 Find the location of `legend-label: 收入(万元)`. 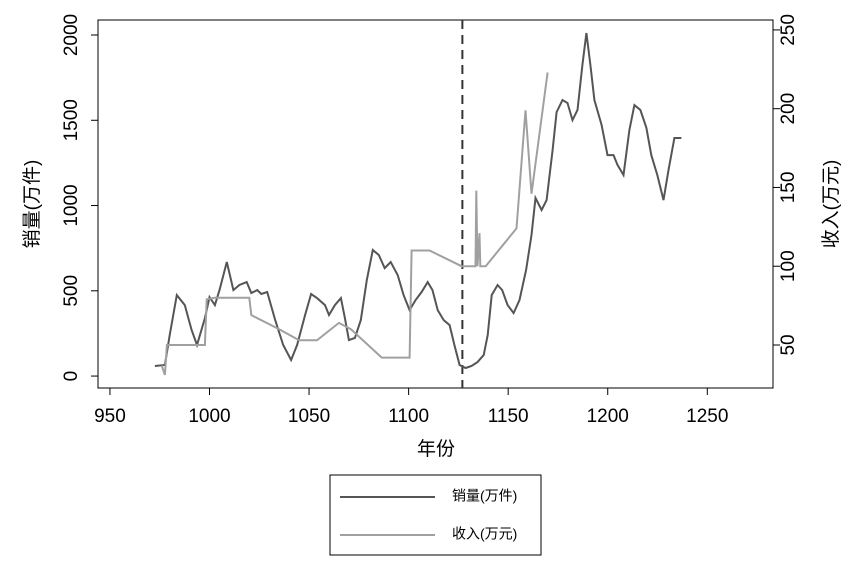

legend-label: 收入(万元) is located at coordinates (484, 534).